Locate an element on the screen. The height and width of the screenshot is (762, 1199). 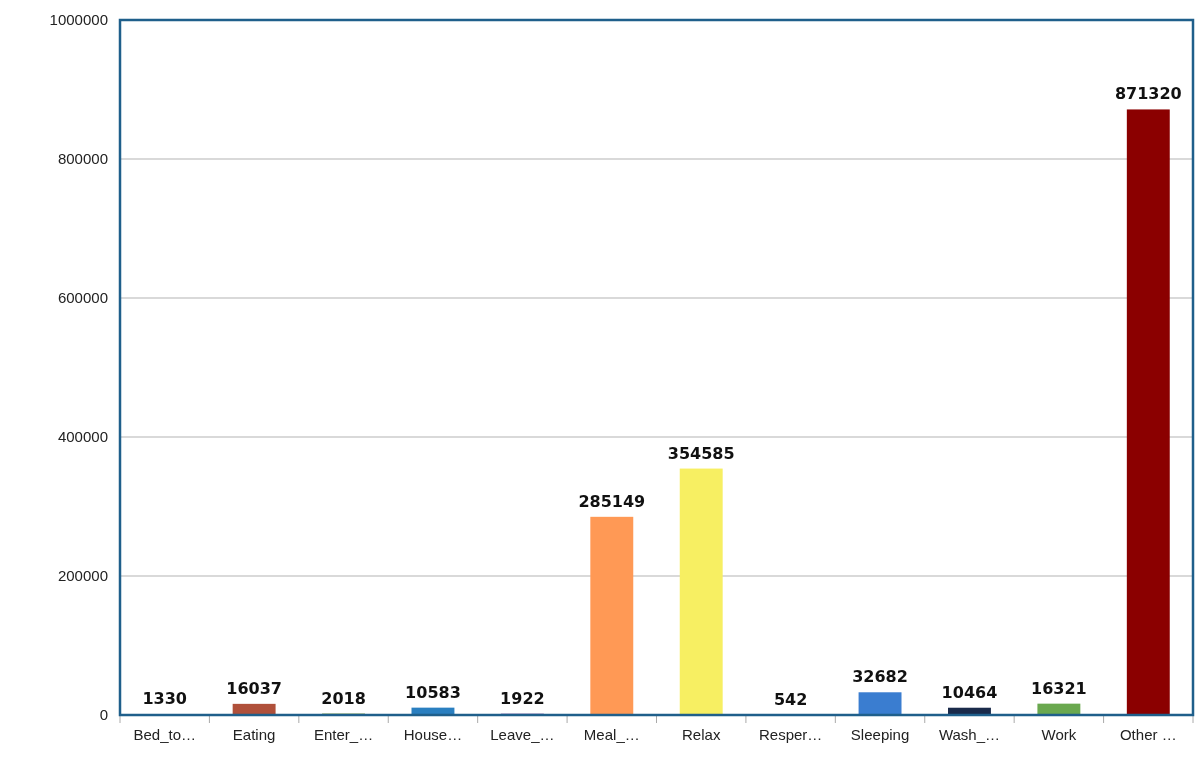
y-tick-label: 600000 is located at coordinates (82, 298).